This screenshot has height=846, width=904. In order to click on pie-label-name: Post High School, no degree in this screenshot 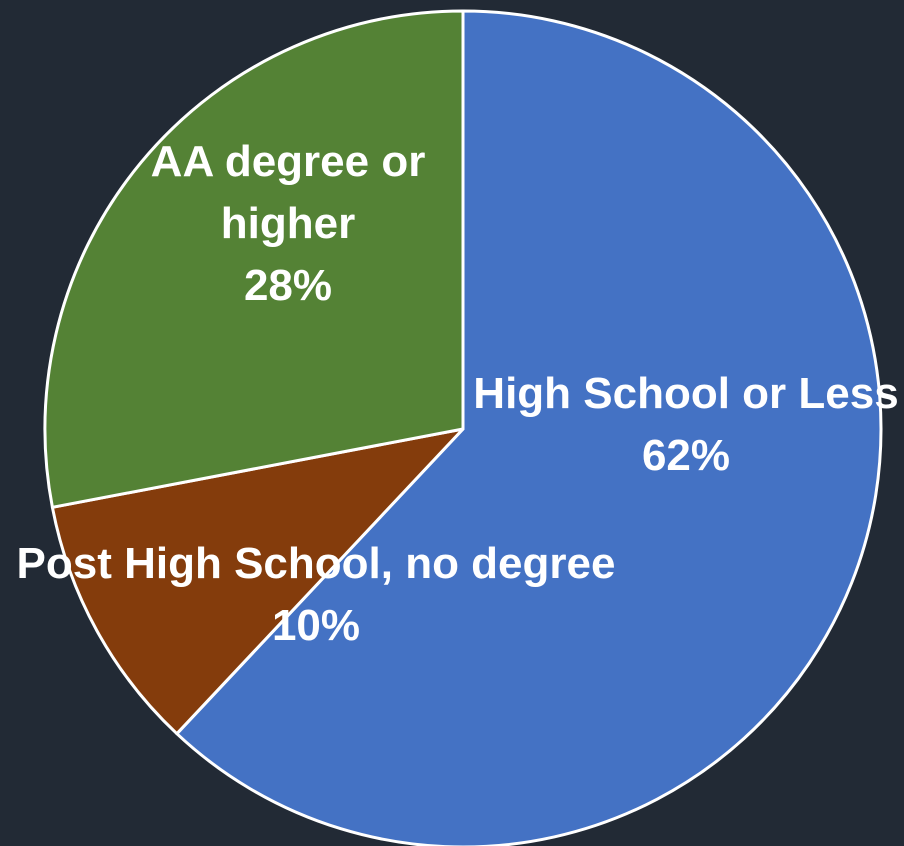, I will do `click(316, 563)`.